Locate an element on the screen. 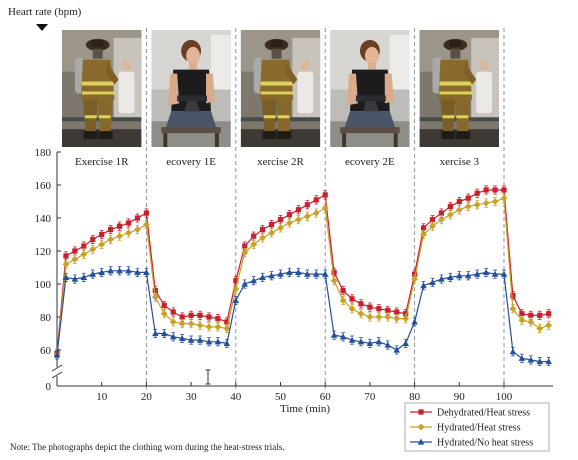 The height and width of the screenshot is (460, 578). y-tick-label: 140 is located at coordinates (43, 219).